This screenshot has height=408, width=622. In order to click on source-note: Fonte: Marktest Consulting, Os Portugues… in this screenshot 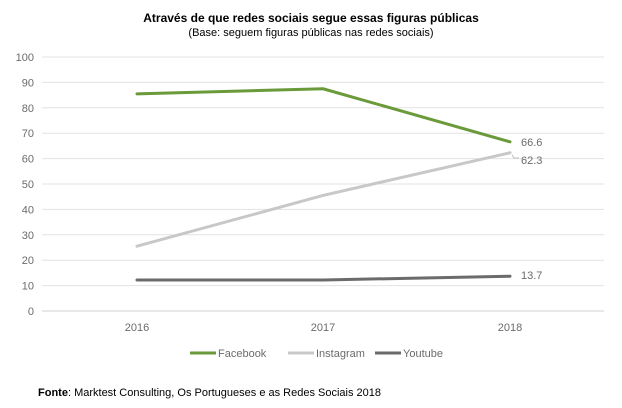, I will do `click(209, 393)`.